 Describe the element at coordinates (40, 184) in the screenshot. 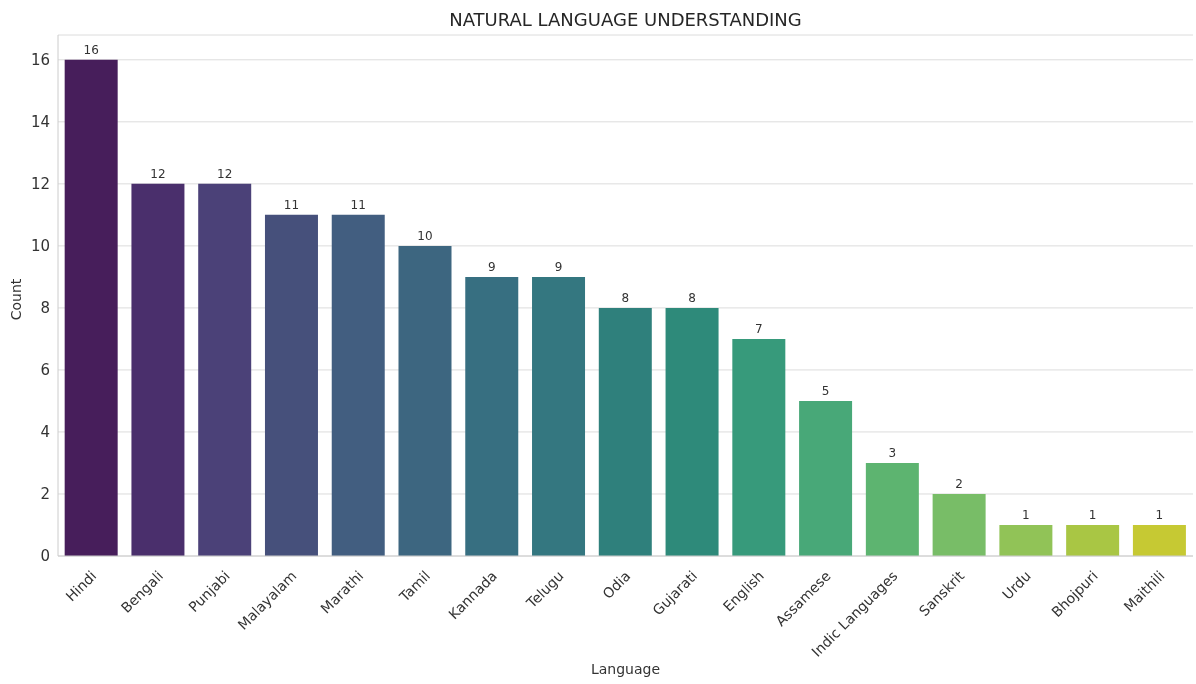

I see `y-tick-label: 12` at that location.